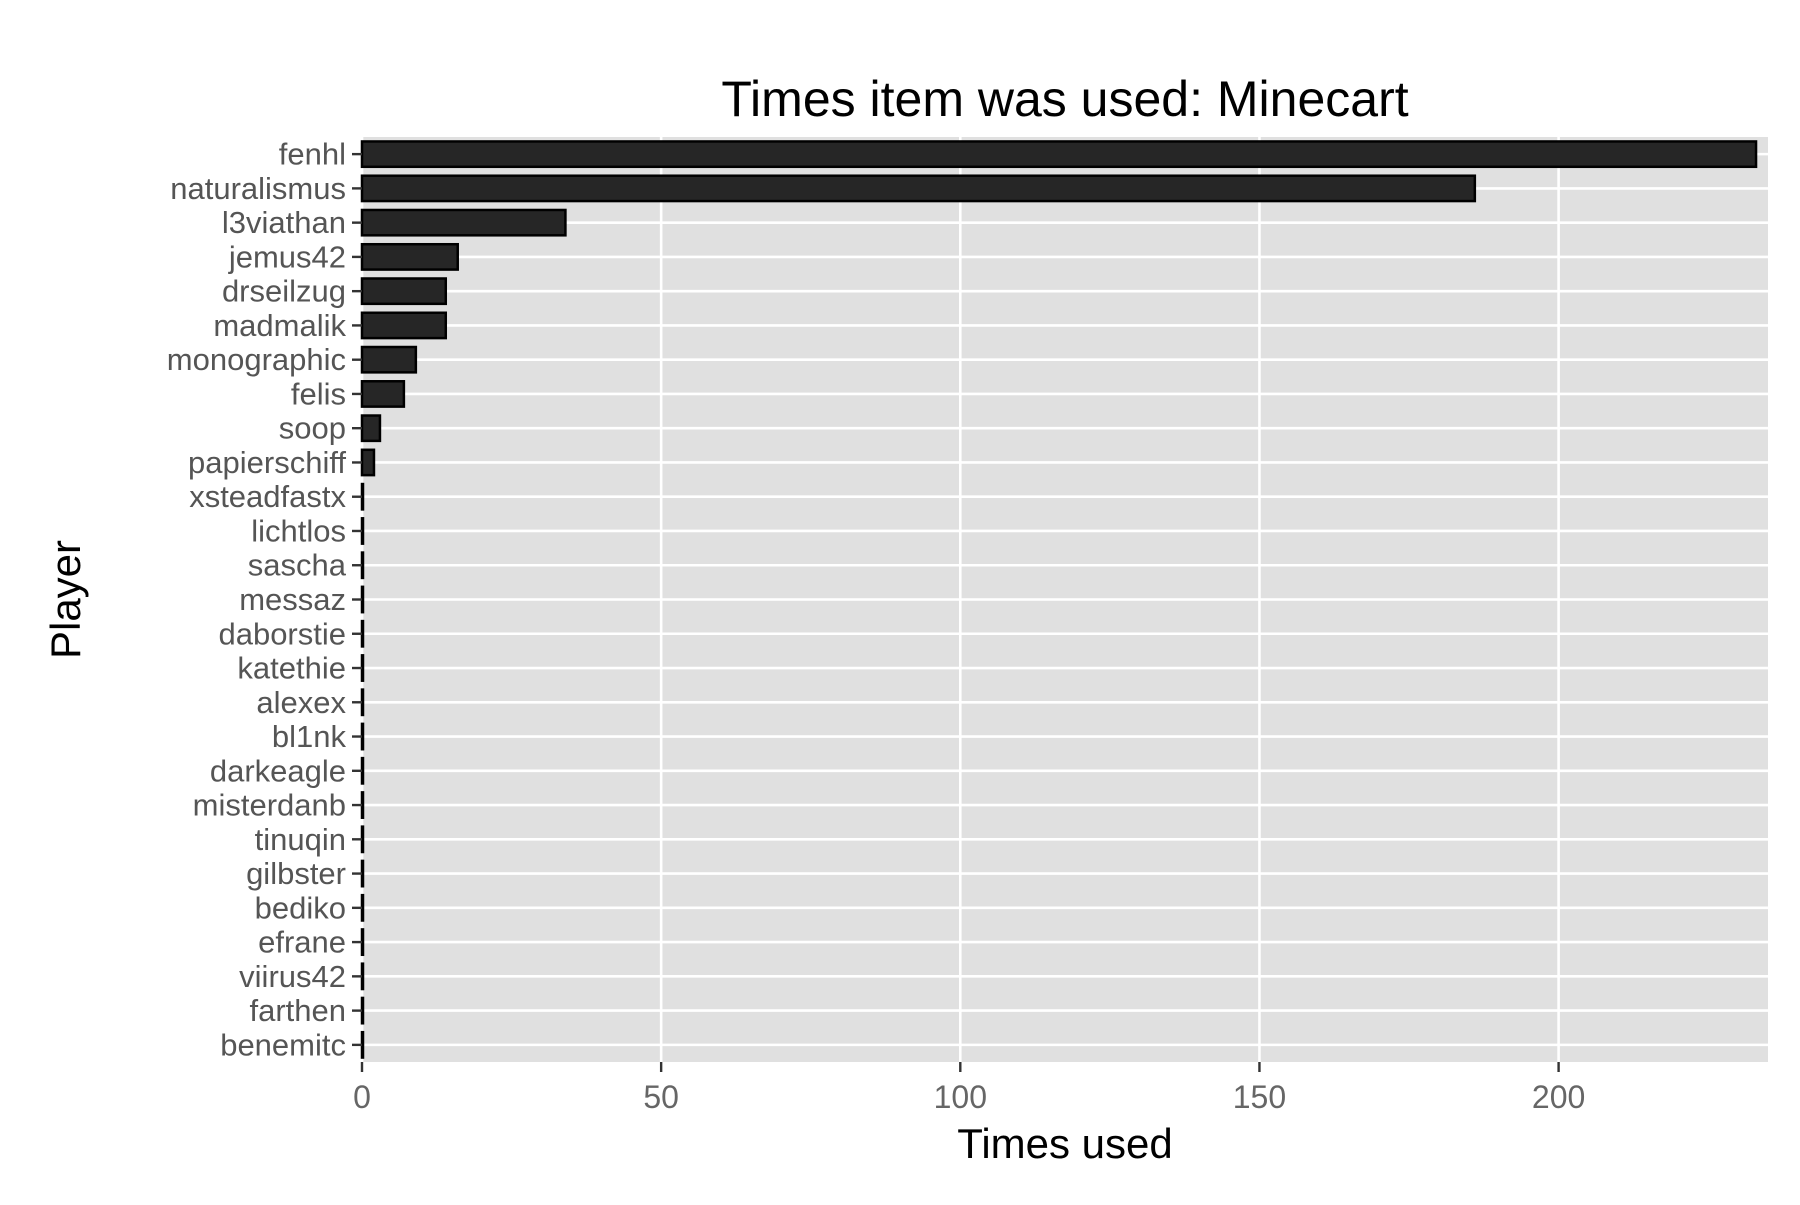 The width and height of the screenshot is (1800, 1205). I want to click on y-tick-label: messaz, so click(292, 599).